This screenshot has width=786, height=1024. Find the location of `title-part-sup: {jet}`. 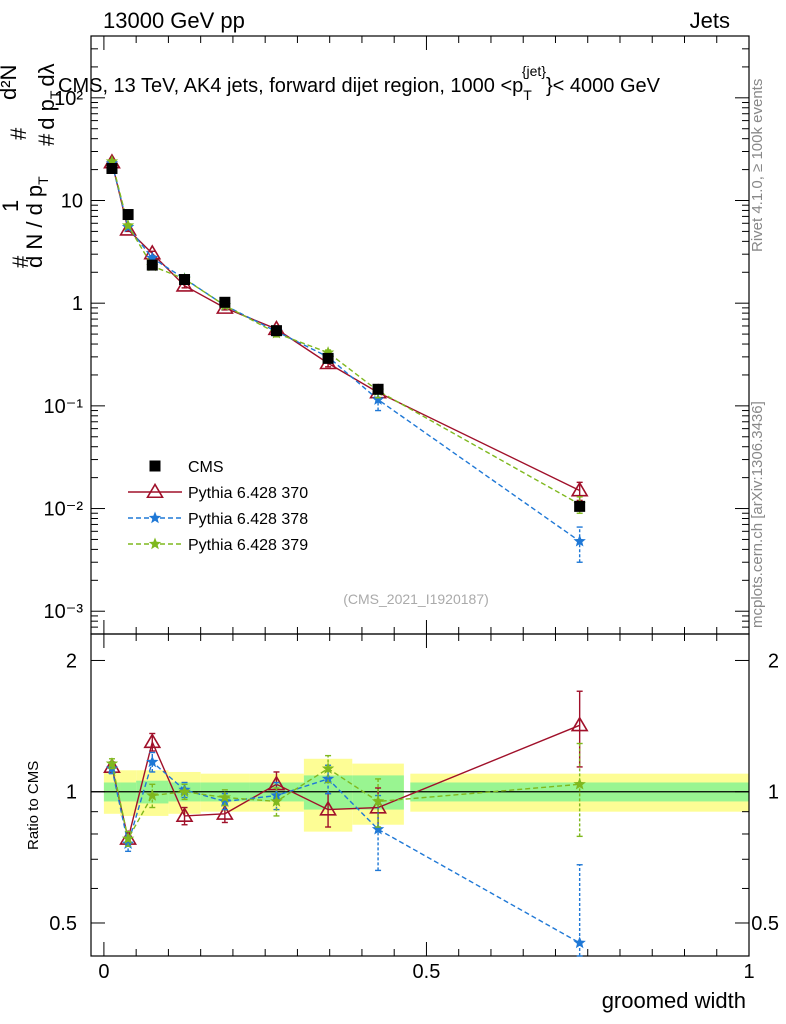

title-part-sup: {jet} is located at coordinates (534, 71).